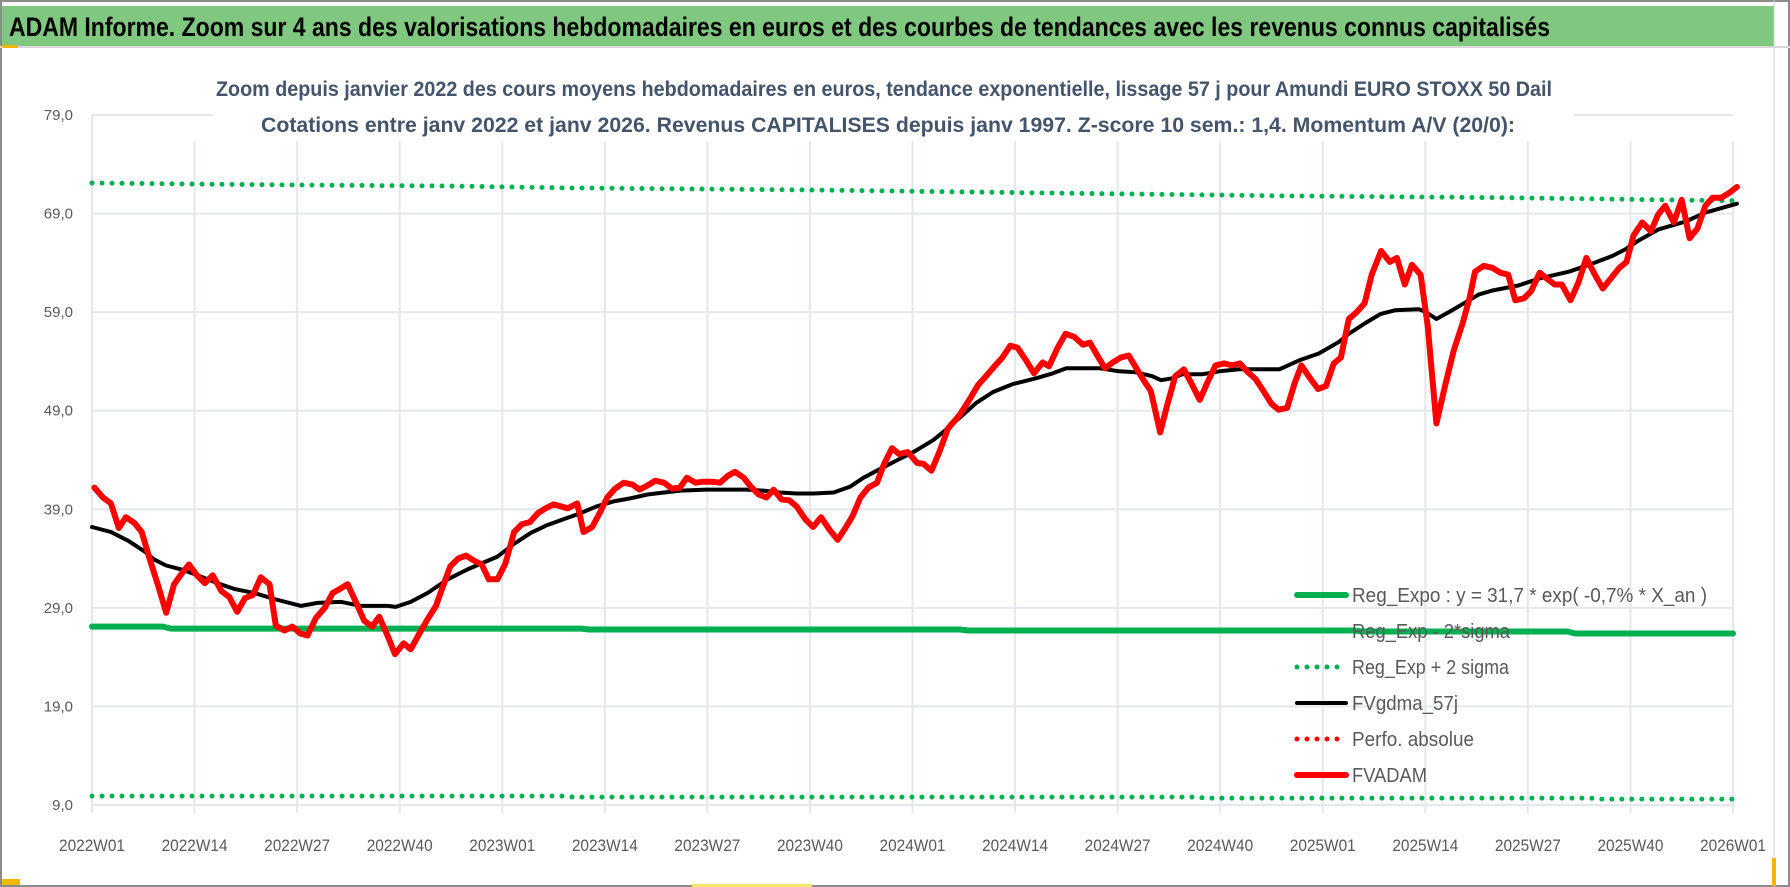 The height and width of the screenshot is (887, 1790). What do you see at coordinates (1389, 776) in the screenshot?
I see `legend-label: FVADAM` at bounding box center [1389, 776].